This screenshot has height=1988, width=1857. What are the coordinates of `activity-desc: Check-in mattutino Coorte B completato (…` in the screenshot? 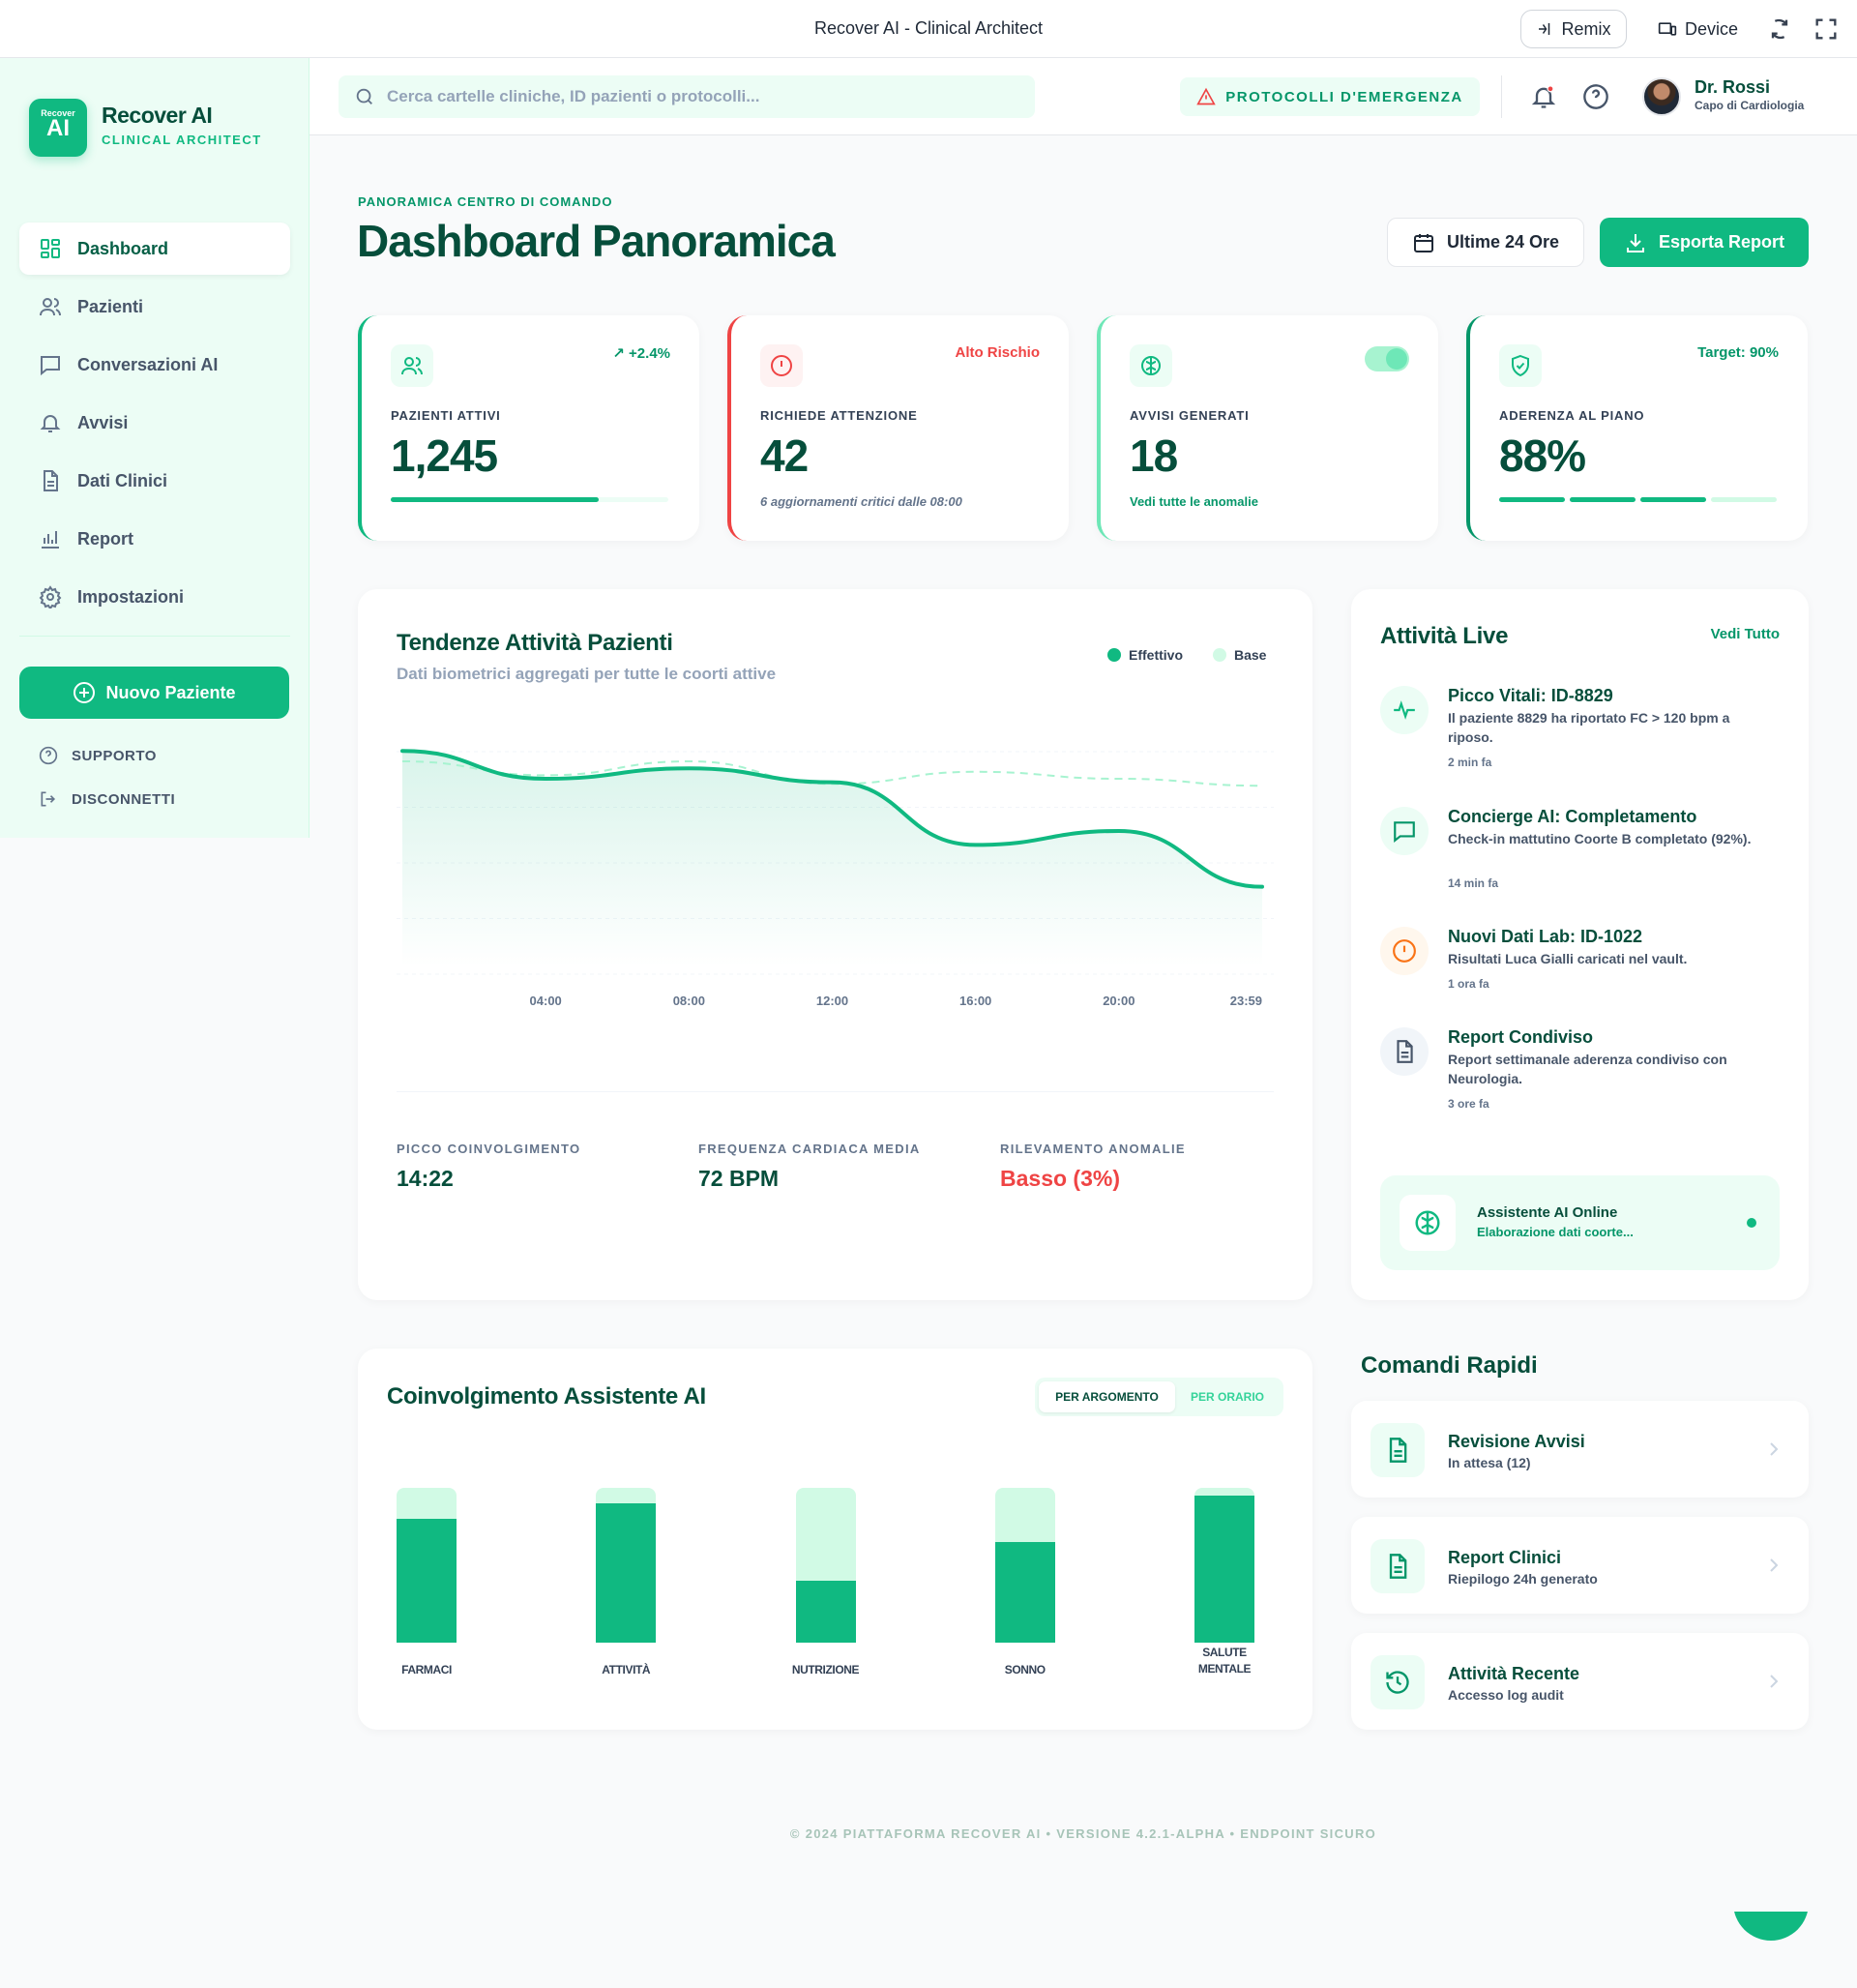 It's located at (1600, 838).